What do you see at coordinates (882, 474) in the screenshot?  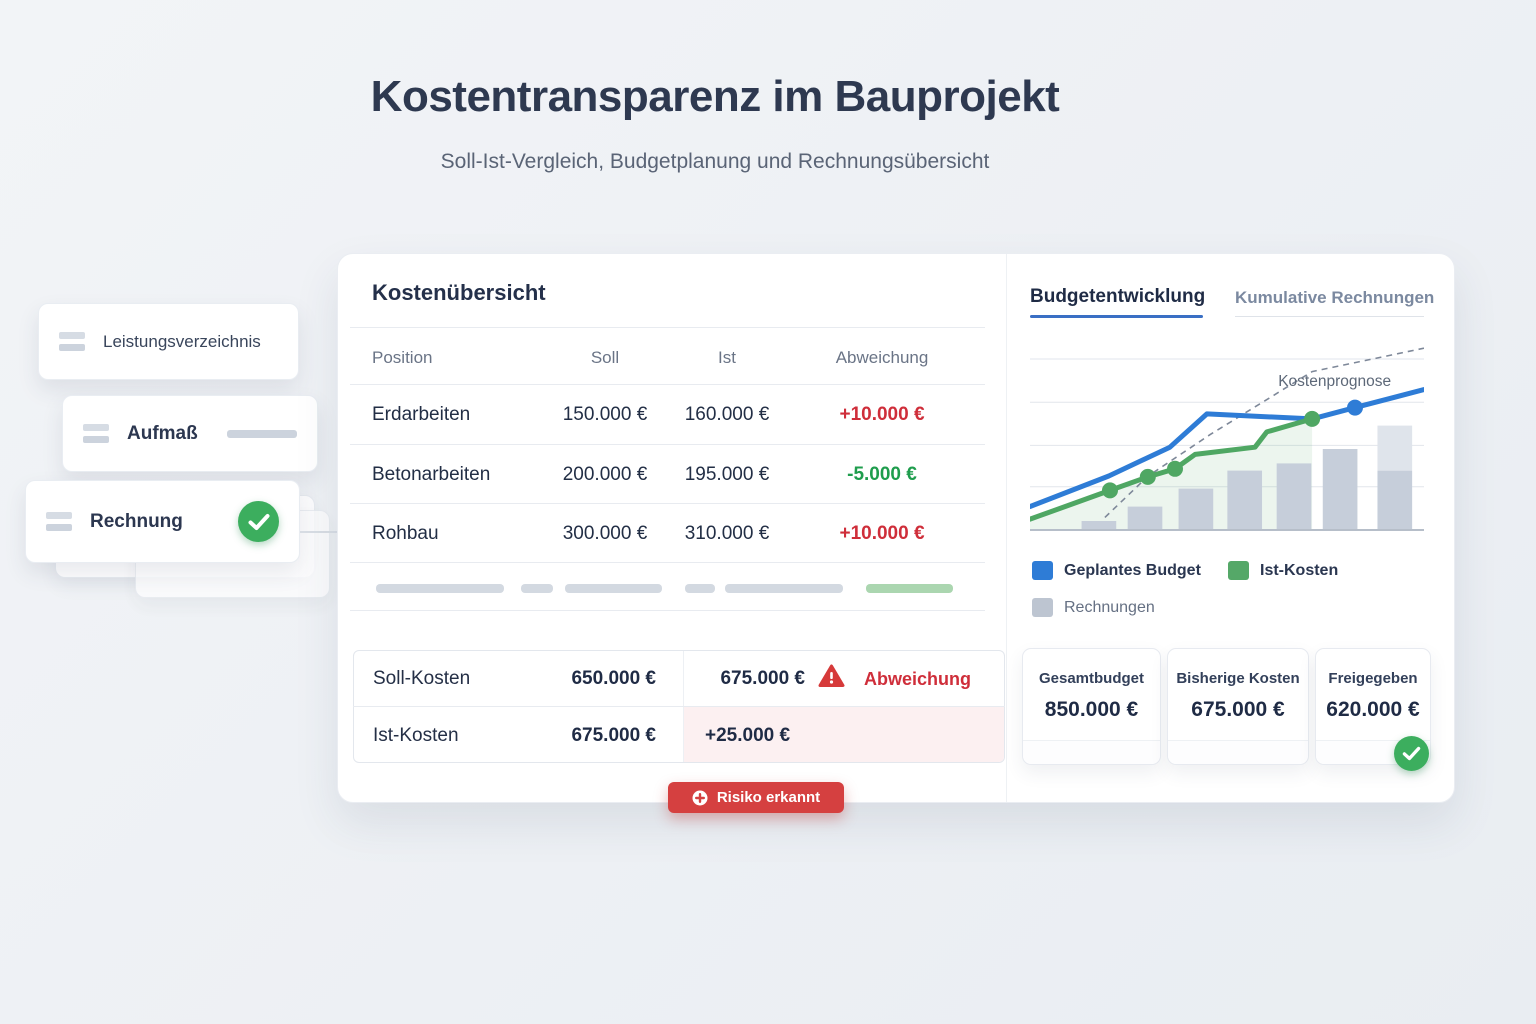 I see `cell-abweichung: -5.000 €` at bounding box center [882, 474].